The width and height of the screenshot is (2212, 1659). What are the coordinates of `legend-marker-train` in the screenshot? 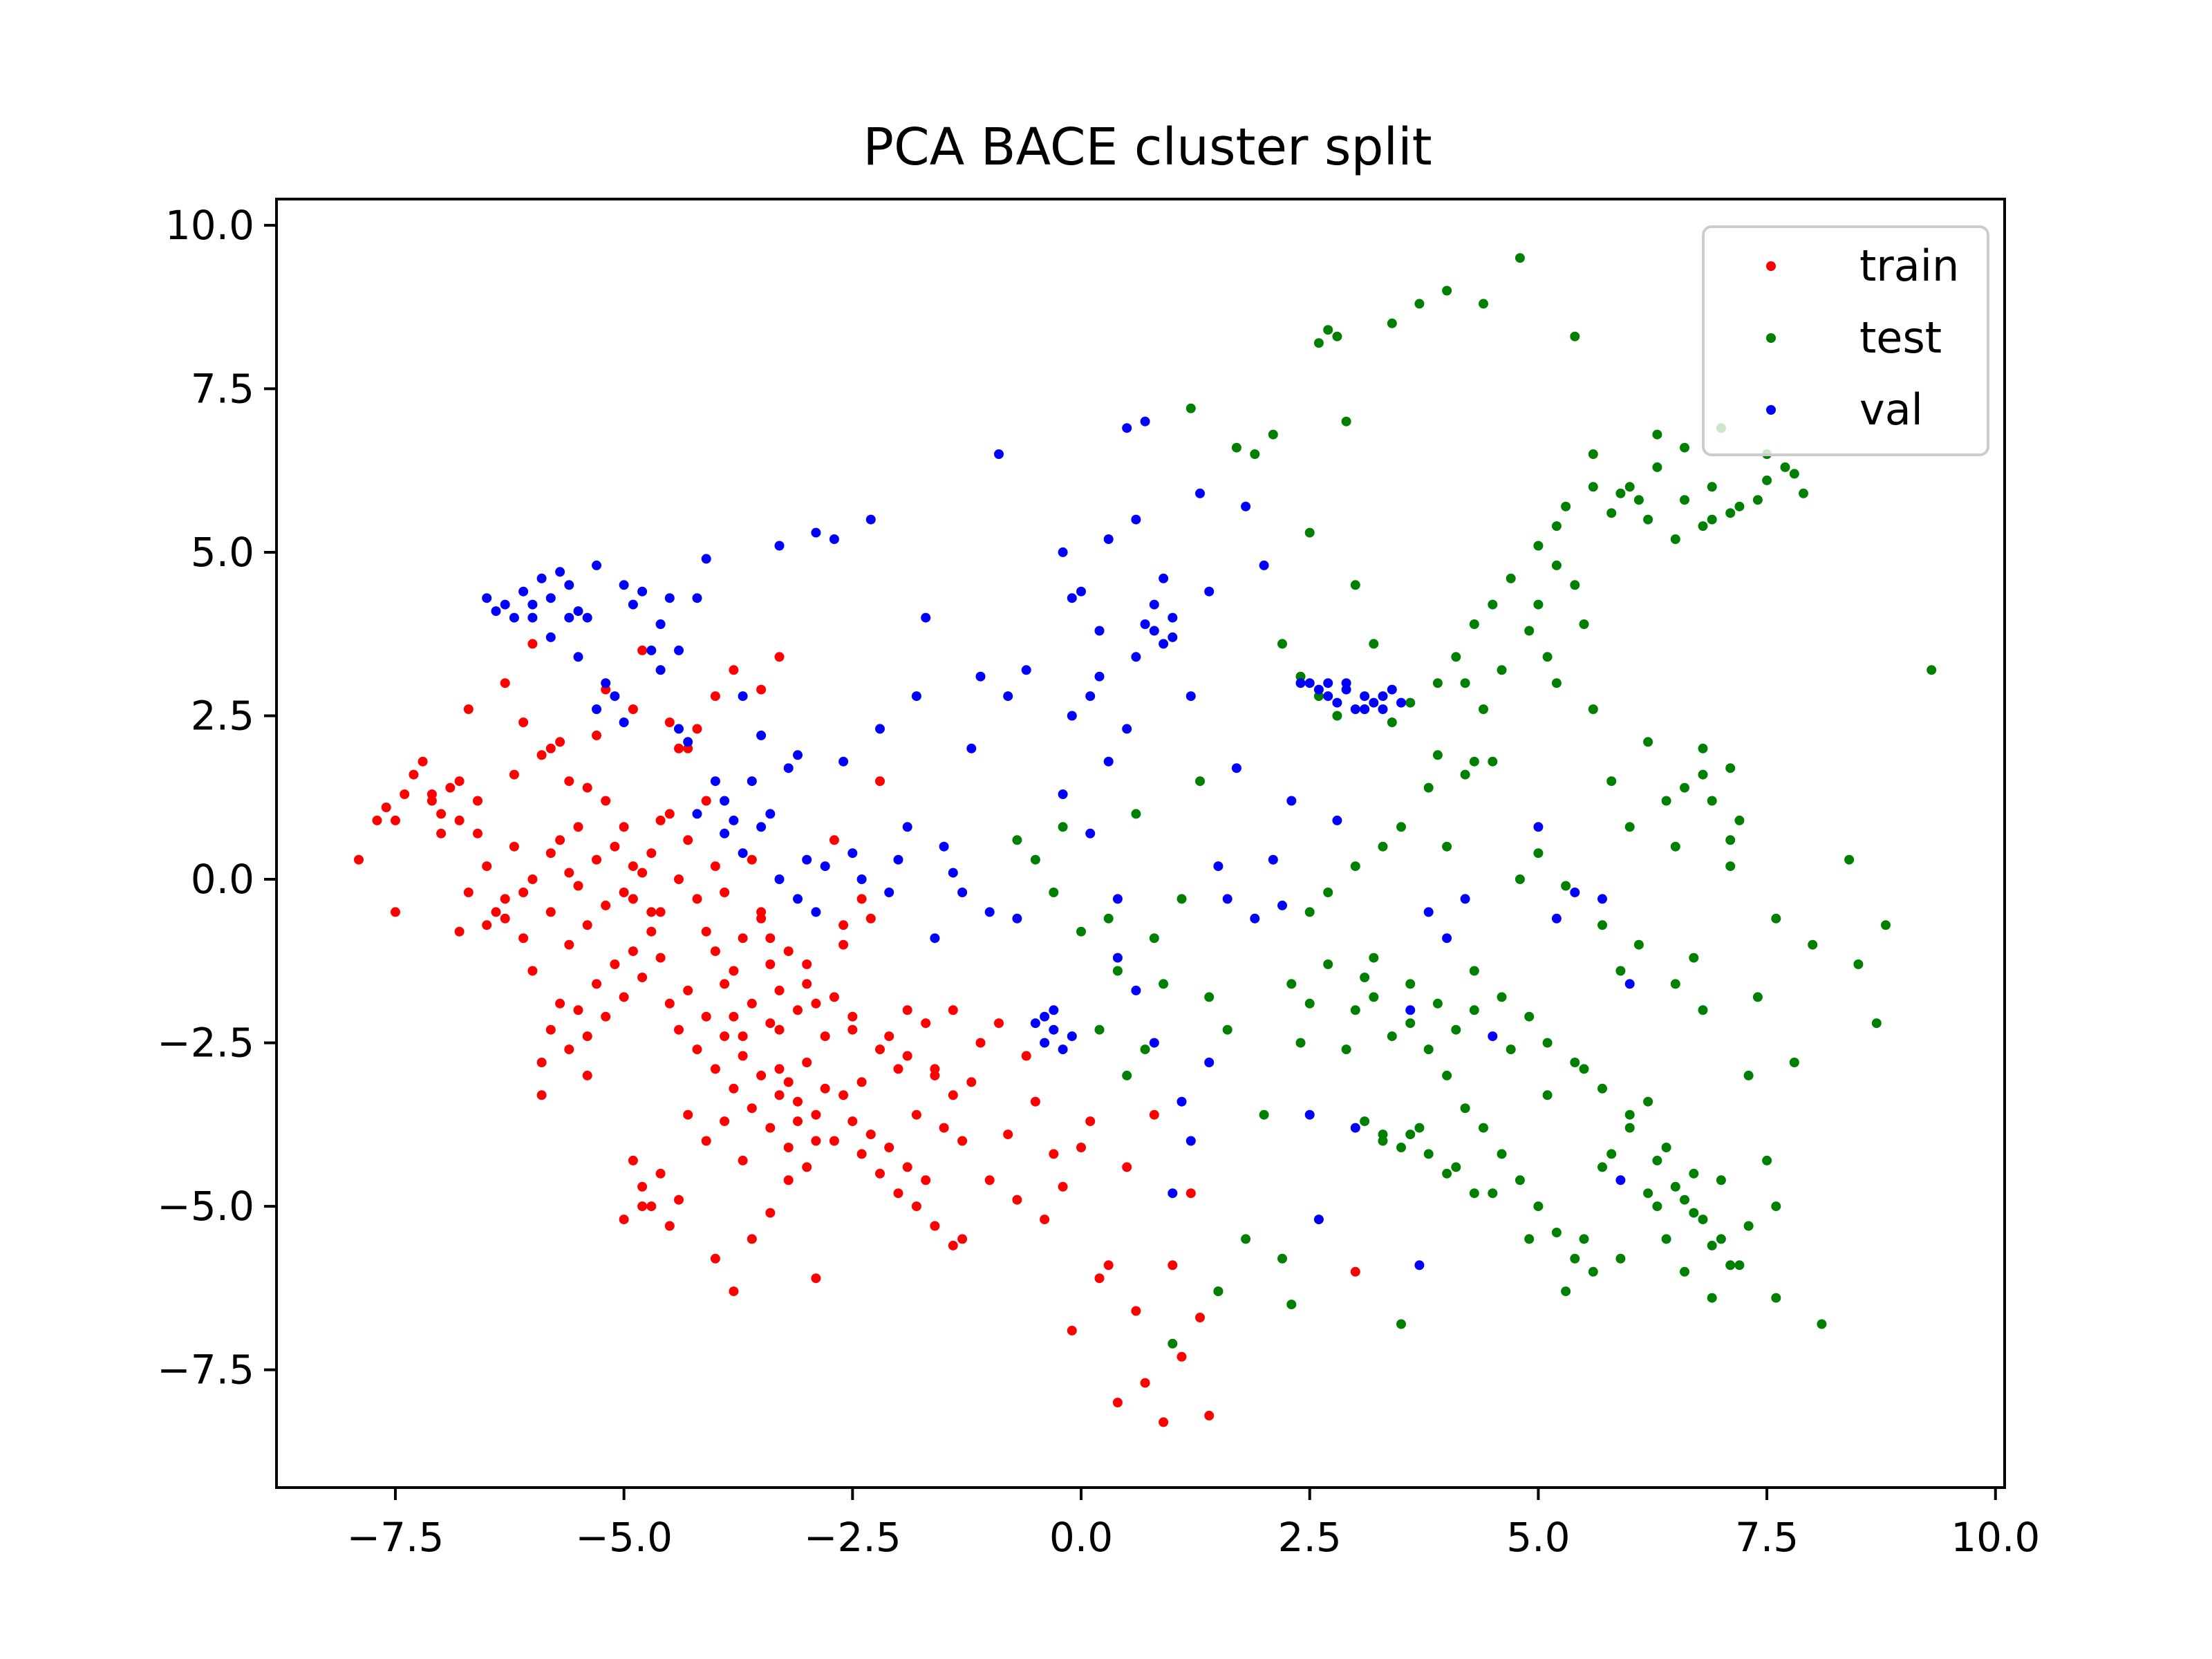 It's located at (1771, 266).